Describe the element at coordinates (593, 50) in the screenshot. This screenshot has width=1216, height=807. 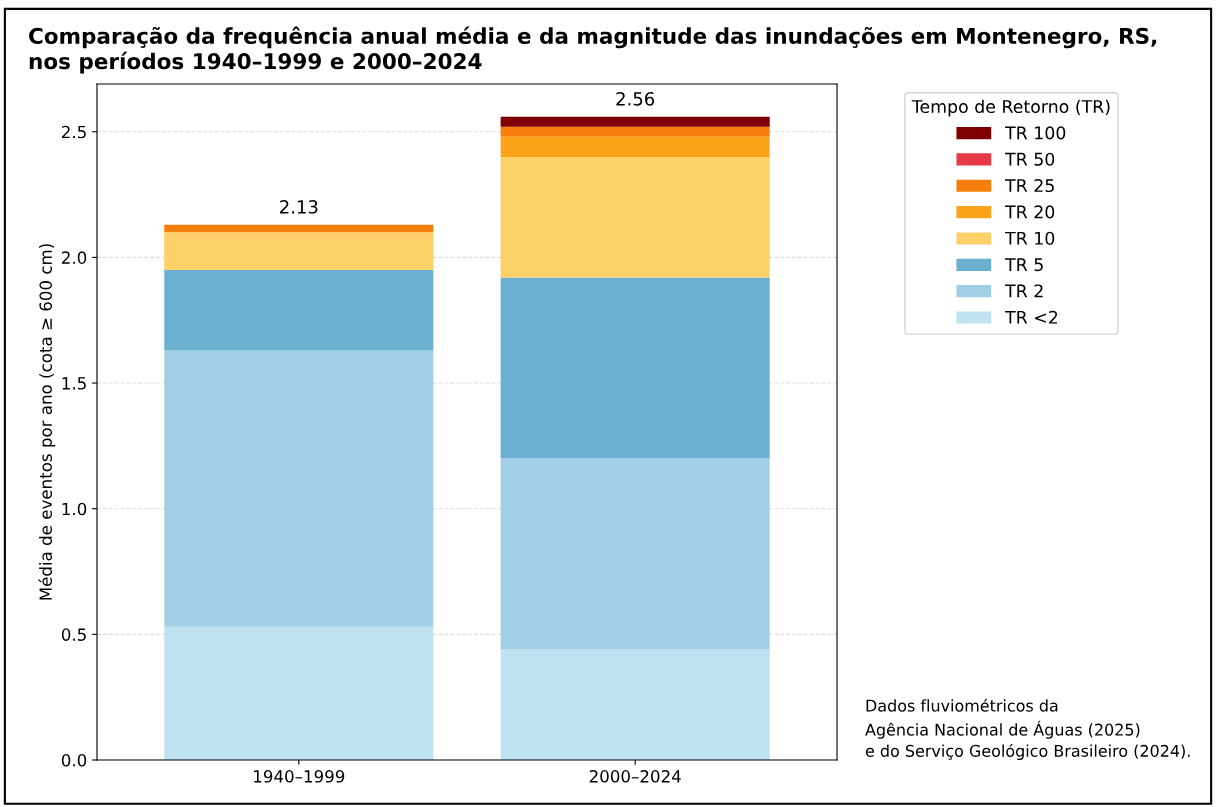
I see `chart-title: Comparação da frequência anual média e da magnitude das inundações em Montenegro, RS, nos períodos 1940–1999 e 2000–2024` at that location.